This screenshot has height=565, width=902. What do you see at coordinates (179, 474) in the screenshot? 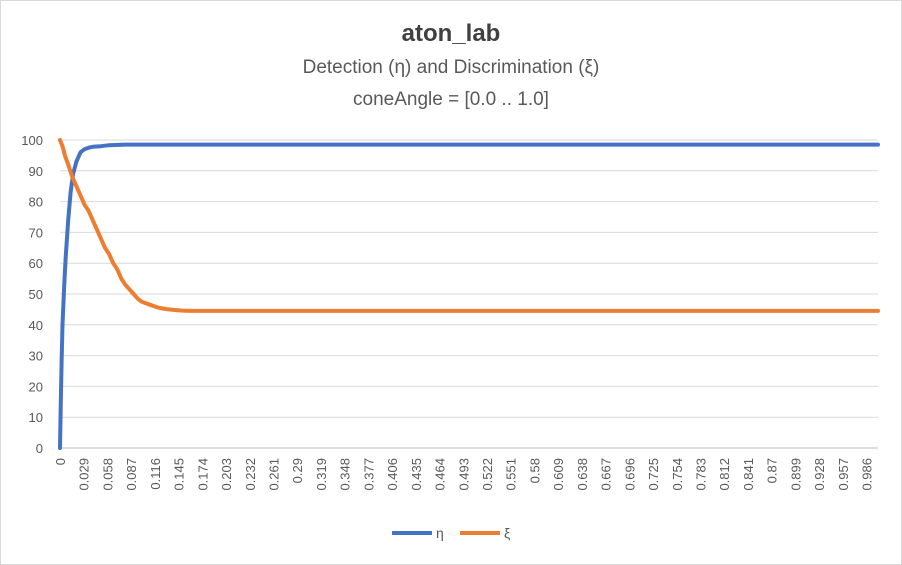
I see `x-tick-label: 0.145` at bounding box center [179, 474].